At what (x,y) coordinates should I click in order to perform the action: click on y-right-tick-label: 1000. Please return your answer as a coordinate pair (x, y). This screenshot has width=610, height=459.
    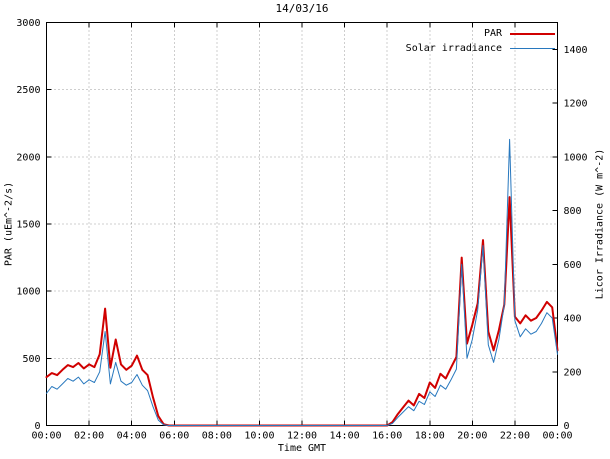
    Looking at the image, I should click on (576, 157).